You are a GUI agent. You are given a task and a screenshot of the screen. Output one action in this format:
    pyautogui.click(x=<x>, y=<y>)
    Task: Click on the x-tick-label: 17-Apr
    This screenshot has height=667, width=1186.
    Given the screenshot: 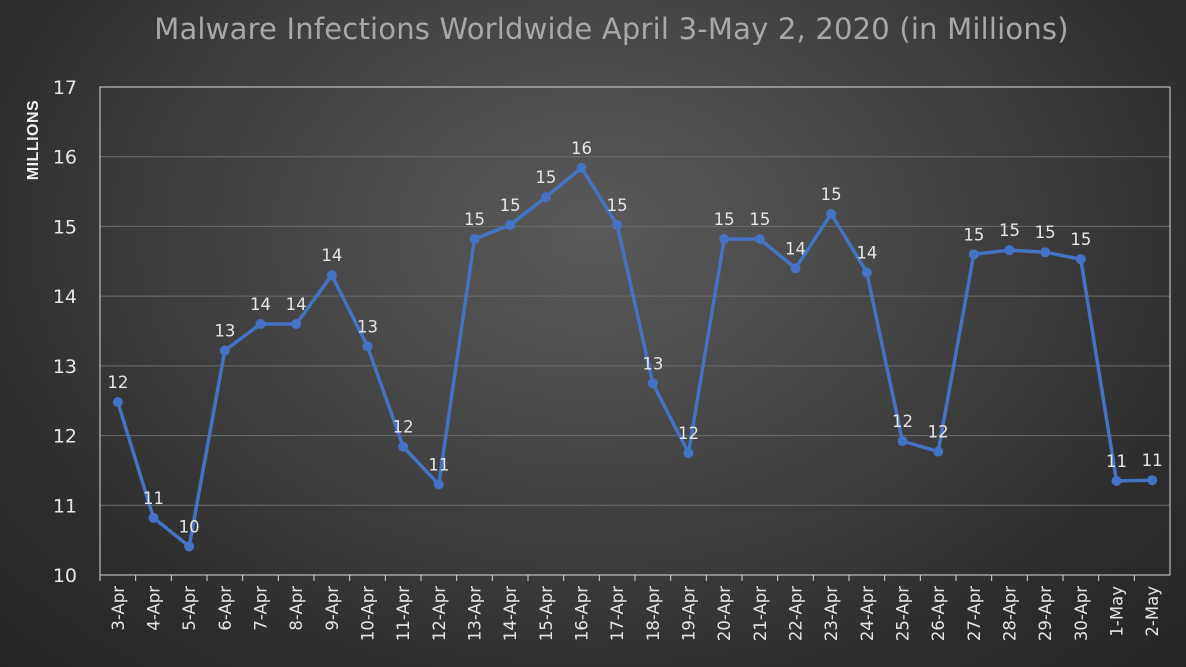 What is the action you would take?
    pyautogui.click(x=617, y=613)
    